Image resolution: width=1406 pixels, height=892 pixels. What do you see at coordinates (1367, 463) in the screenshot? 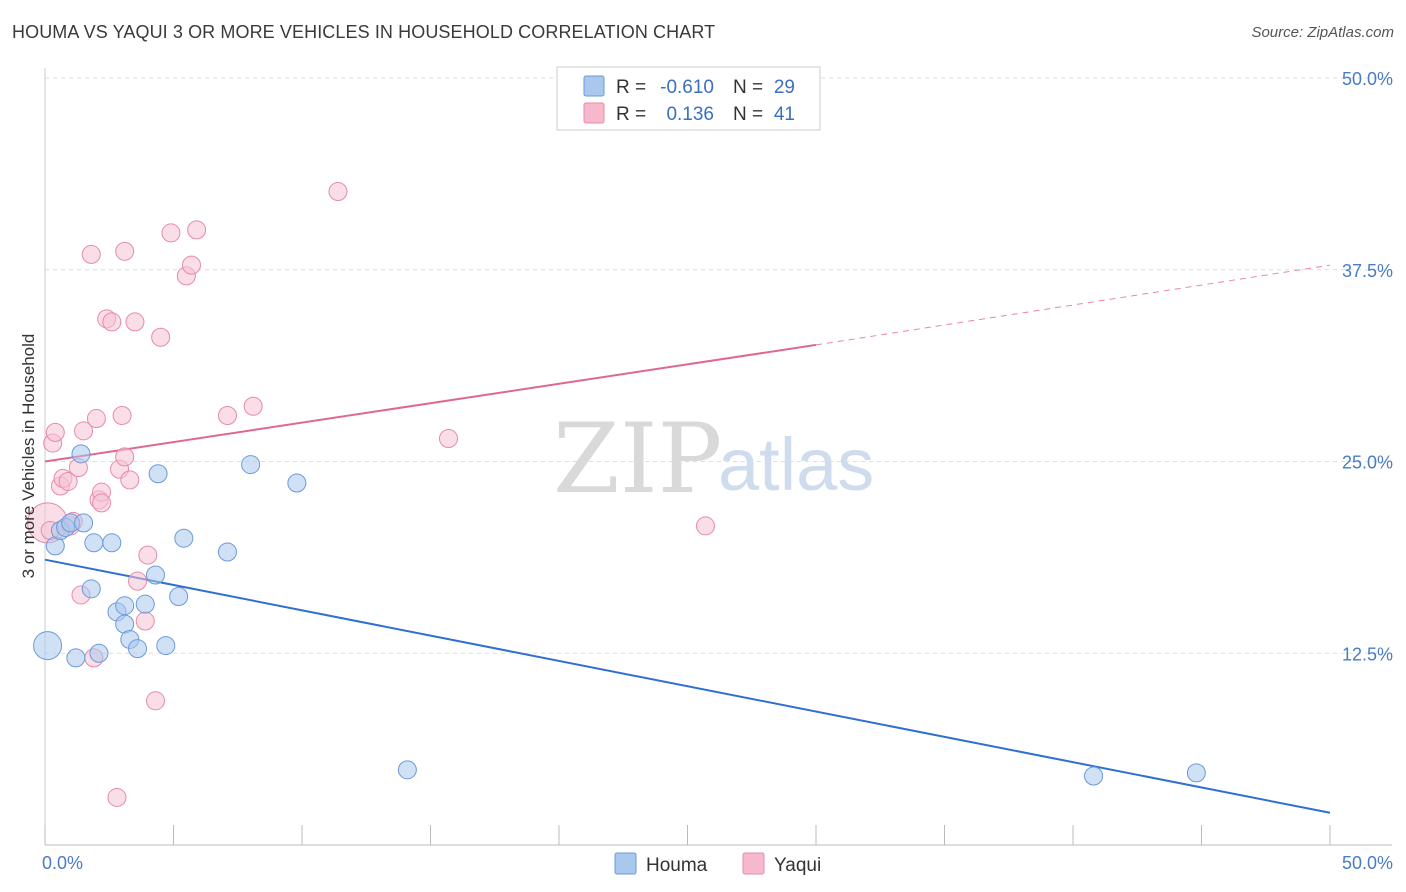
I see `y-tick-label-1: 25.0%` at bounding box center [1367, 463].